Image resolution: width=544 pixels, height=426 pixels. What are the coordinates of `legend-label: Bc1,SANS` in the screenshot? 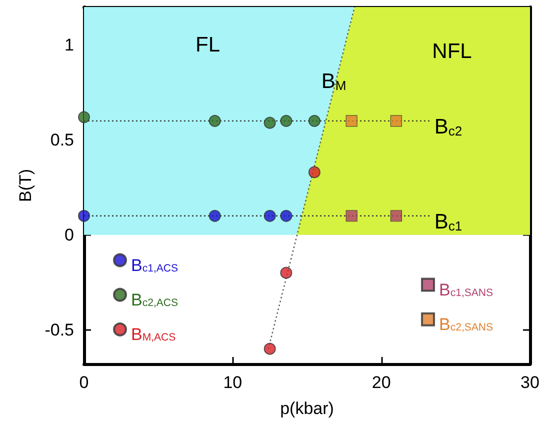 It's located at (466, 290).